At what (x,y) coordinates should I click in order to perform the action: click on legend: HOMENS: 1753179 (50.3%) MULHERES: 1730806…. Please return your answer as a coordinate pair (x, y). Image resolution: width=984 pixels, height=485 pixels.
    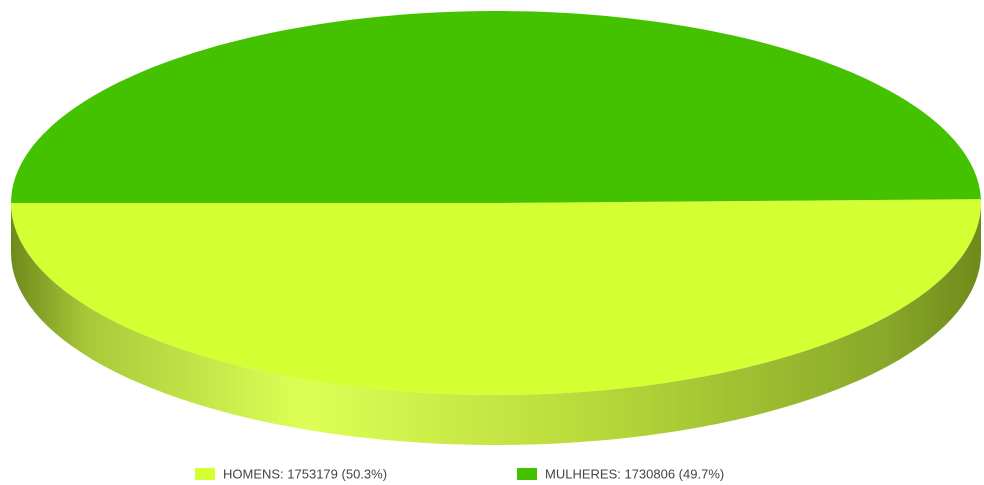
    Looking at the image, I should click on (459, 473).